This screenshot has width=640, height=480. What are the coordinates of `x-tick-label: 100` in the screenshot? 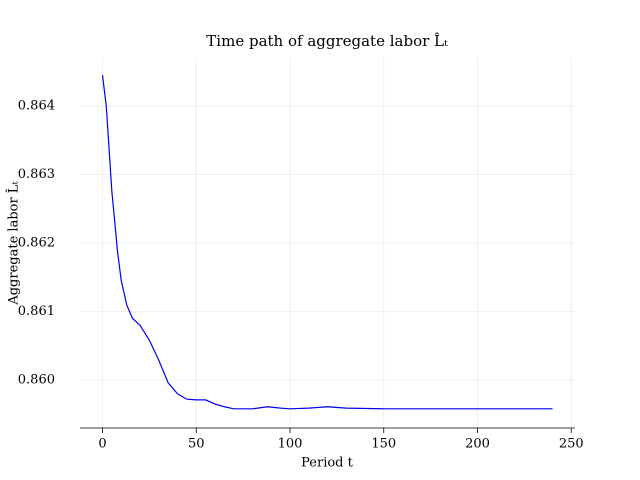 It's located at (290, 444).